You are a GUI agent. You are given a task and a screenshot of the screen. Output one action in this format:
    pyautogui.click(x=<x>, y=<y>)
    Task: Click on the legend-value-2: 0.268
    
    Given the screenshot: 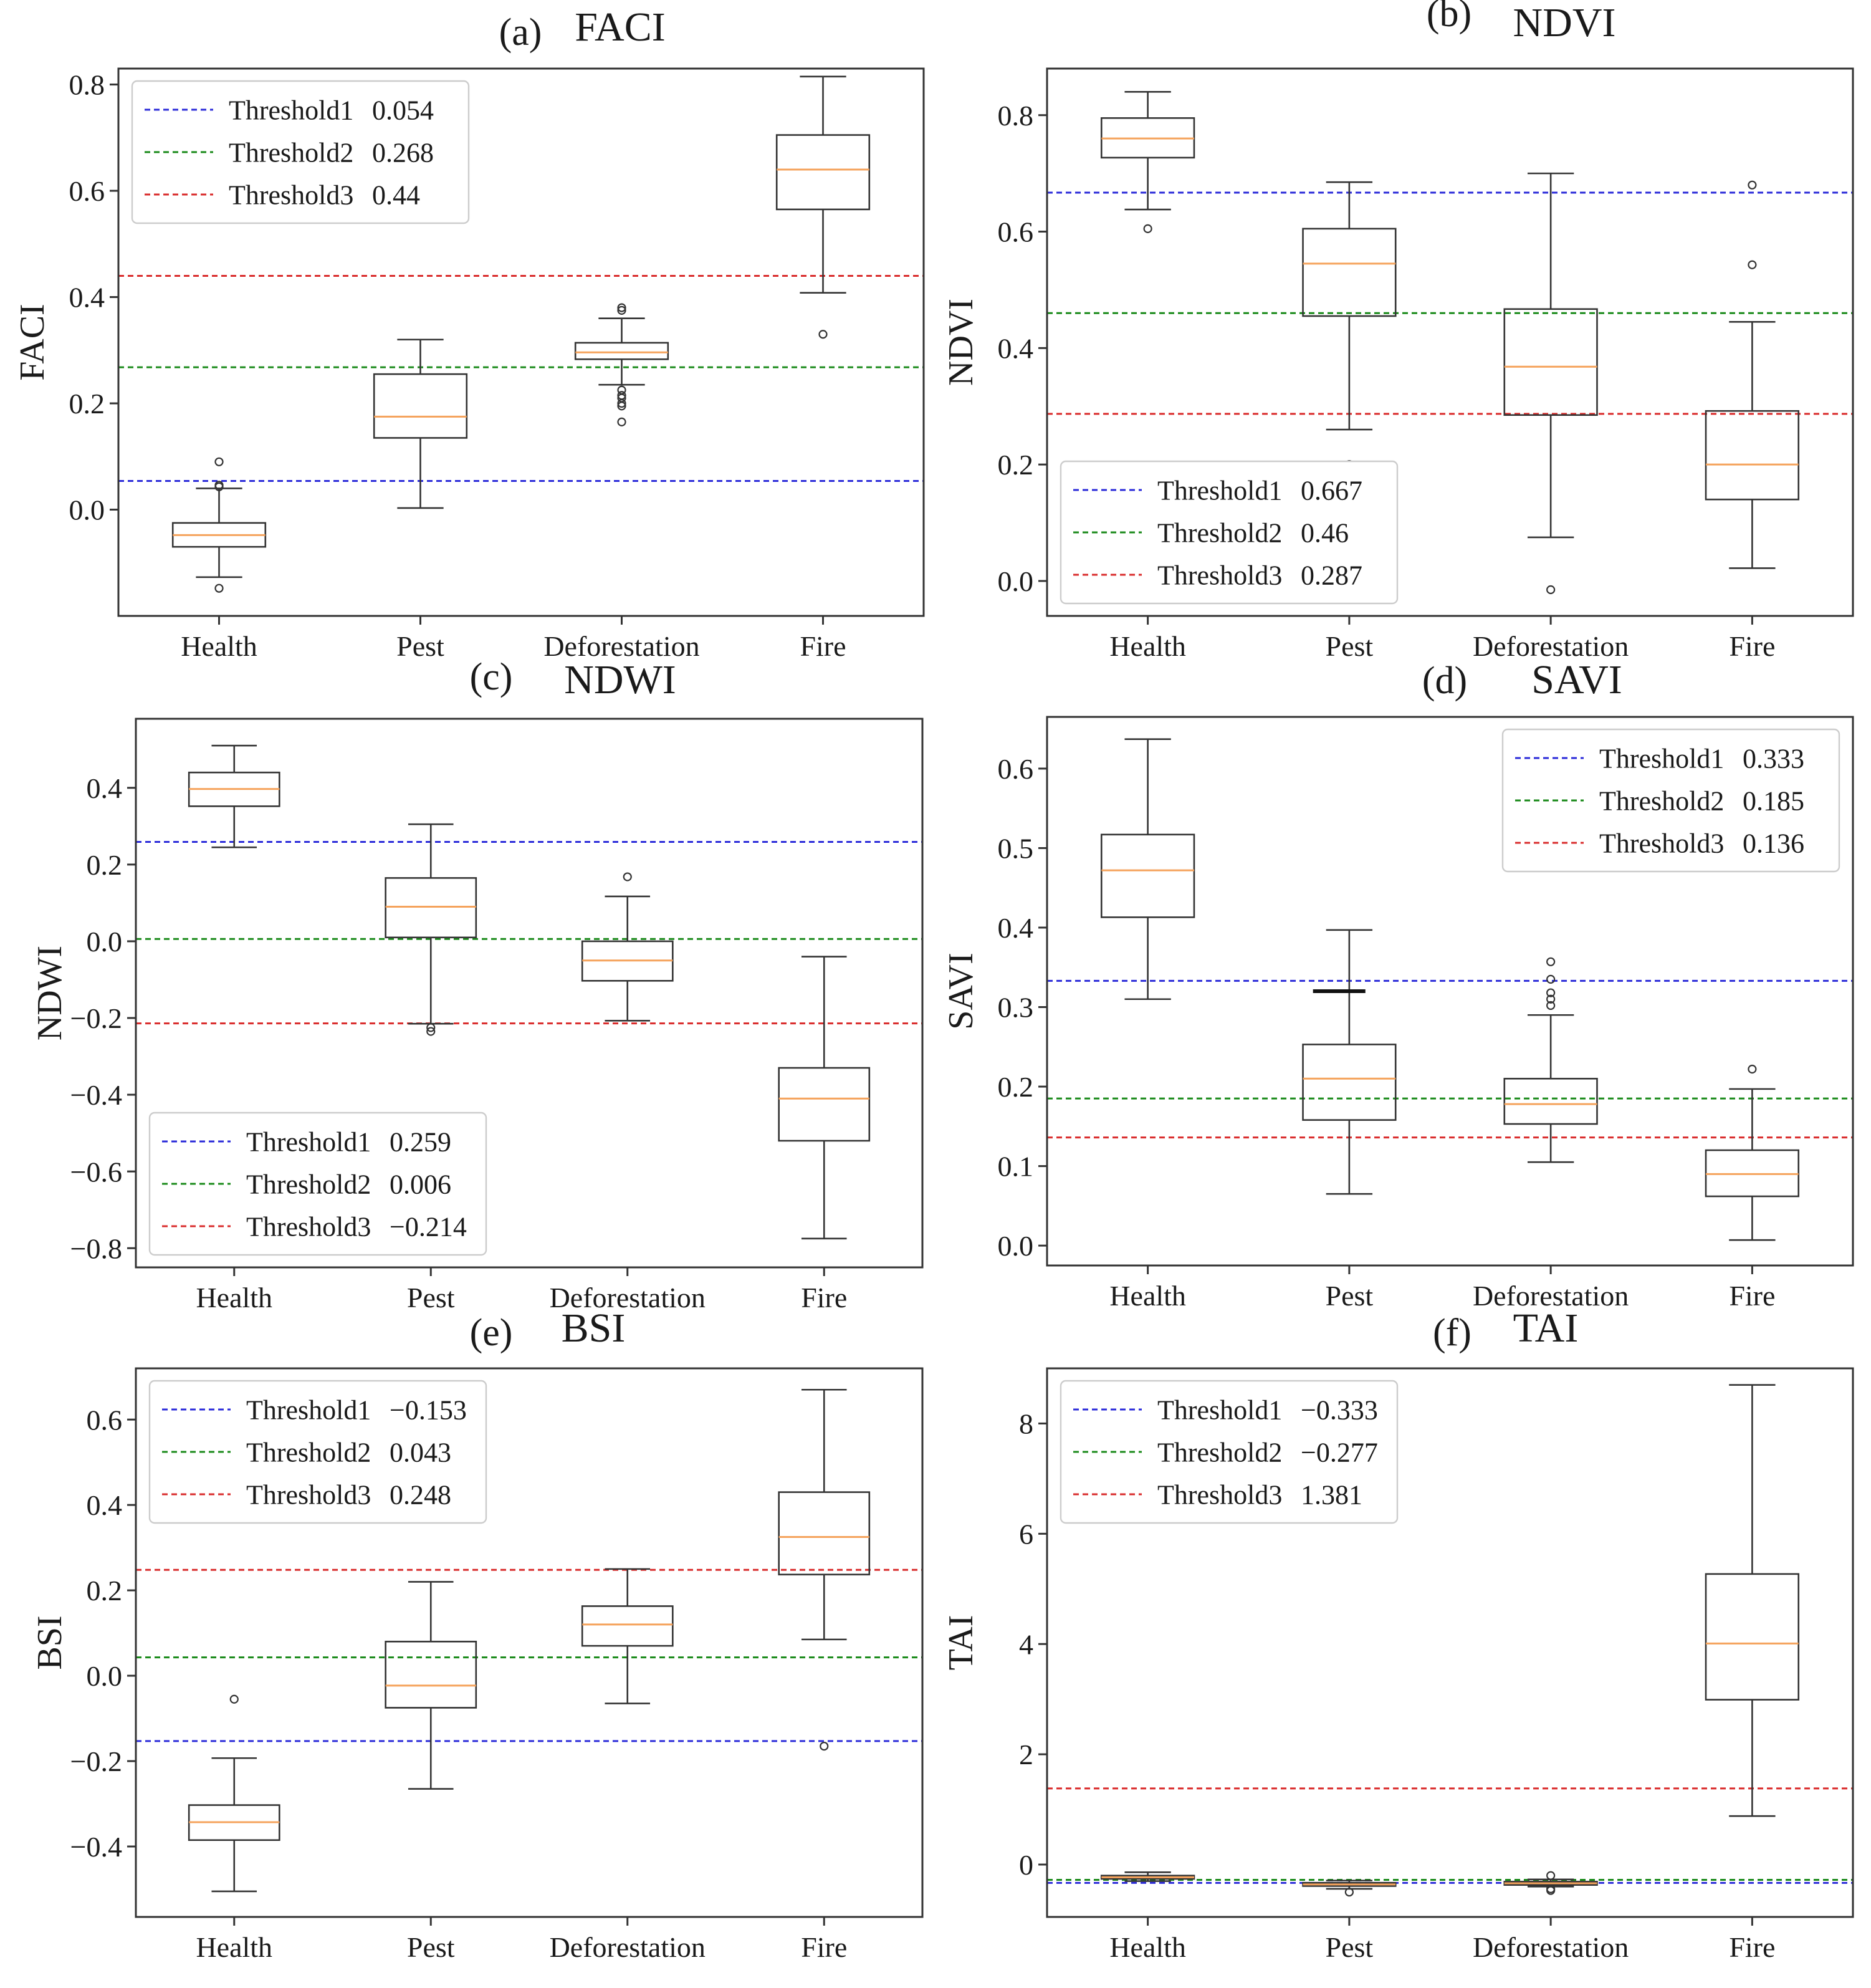 What is the action you would take?
    pyautogui.click(x=403, y=152)
    